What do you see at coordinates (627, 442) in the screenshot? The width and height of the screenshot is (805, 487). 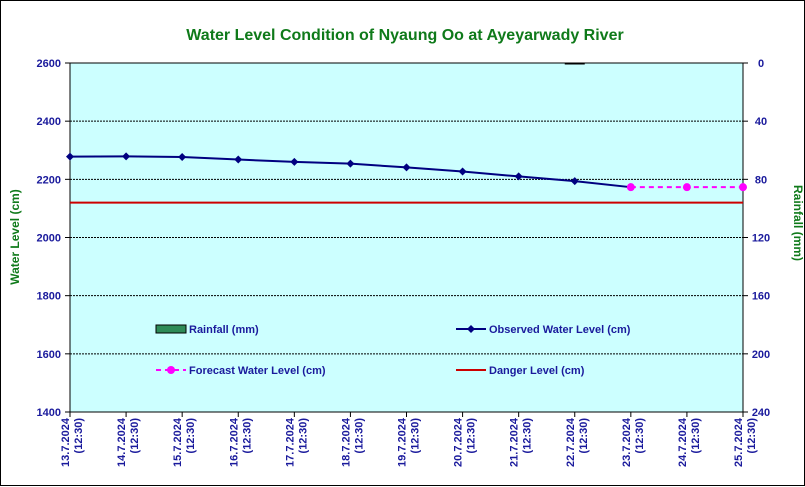 I see `x-tick-date: 23.7.2024` at bounding box center [627, 442].